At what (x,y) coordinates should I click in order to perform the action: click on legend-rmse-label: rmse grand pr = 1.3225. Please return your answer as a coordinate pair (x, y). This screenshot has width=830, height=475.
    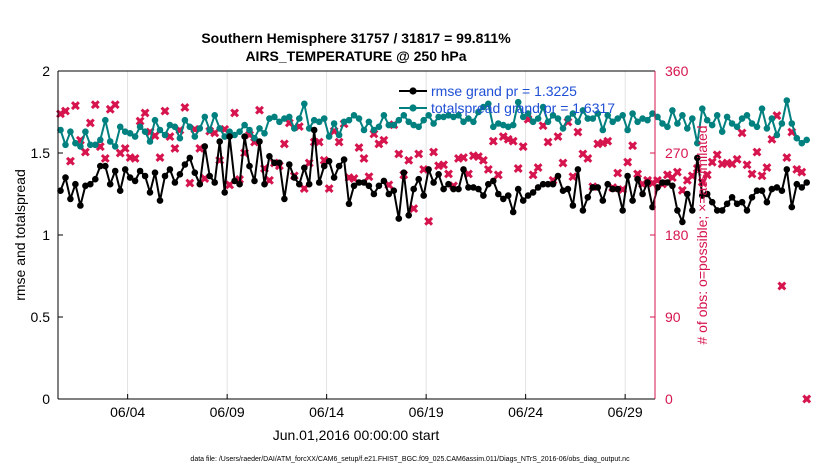
    Looking at the image, I should click on (504, 91).